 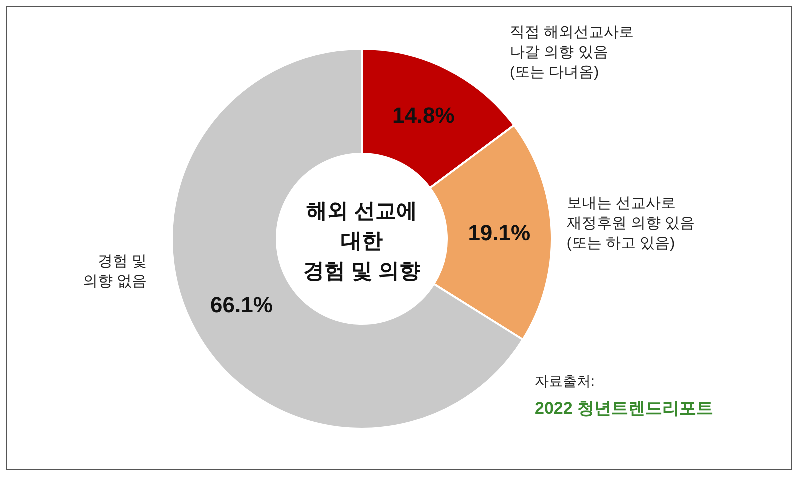 I want to click on slice-label: 경험 및 의향 없음, so click(x=114, y=271).